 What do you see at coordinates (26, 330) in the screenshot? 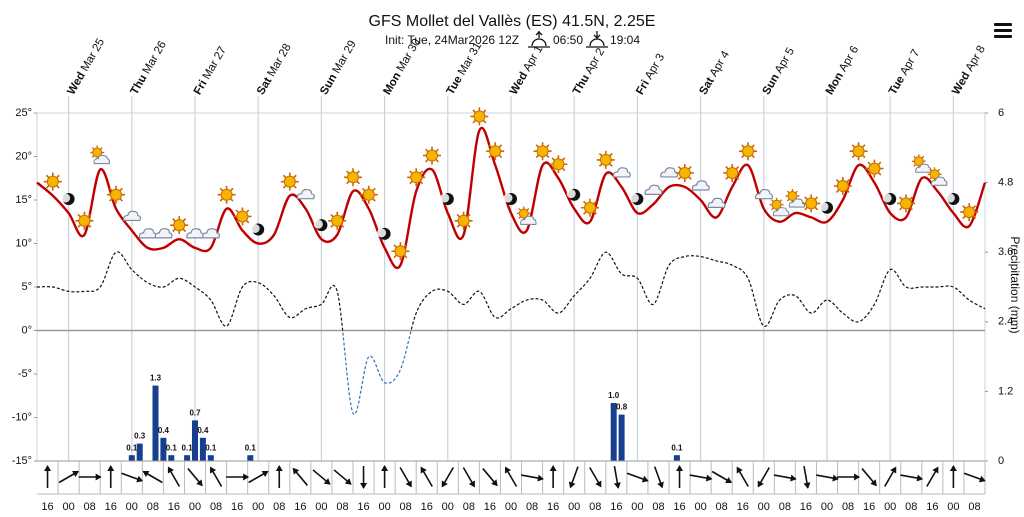
I see `y-tick-label: 0°` at bounding box center [26, 330].